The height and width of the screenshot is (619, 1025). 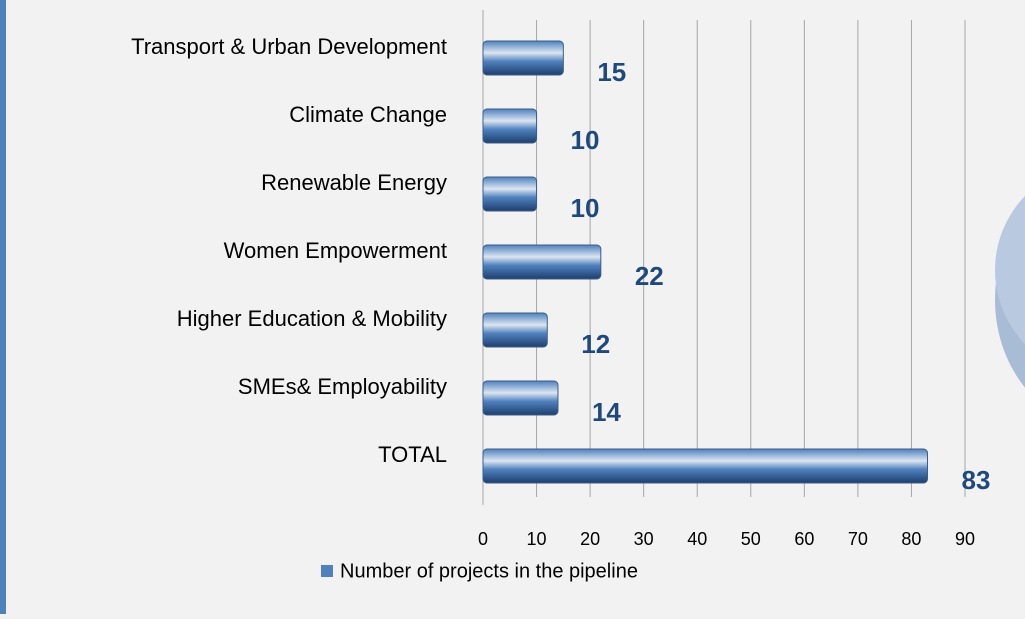 What do you see at coordinates (911, 539) in the screenshot?
I see `x-tick-label: 80` at bounding box center [911, 539].